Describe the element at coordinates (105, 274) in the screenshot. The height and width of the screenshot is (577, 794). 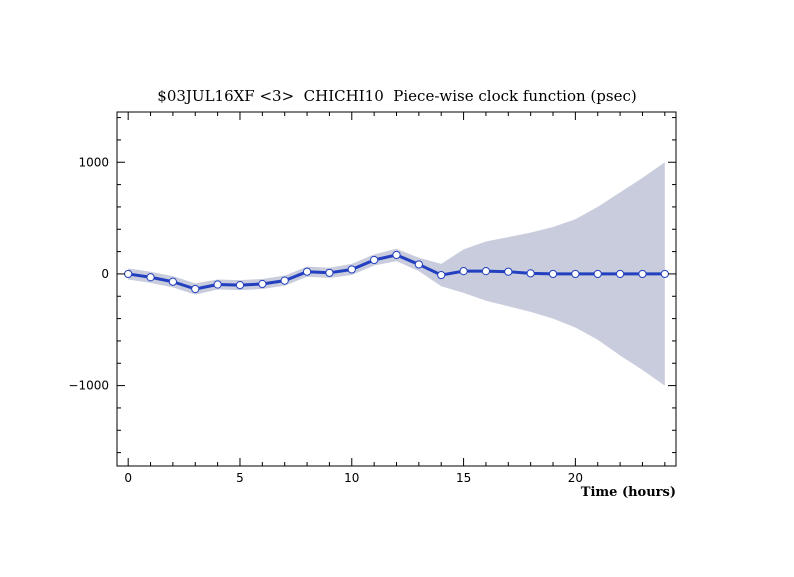
I see `y-tick-label: 0` at that location.